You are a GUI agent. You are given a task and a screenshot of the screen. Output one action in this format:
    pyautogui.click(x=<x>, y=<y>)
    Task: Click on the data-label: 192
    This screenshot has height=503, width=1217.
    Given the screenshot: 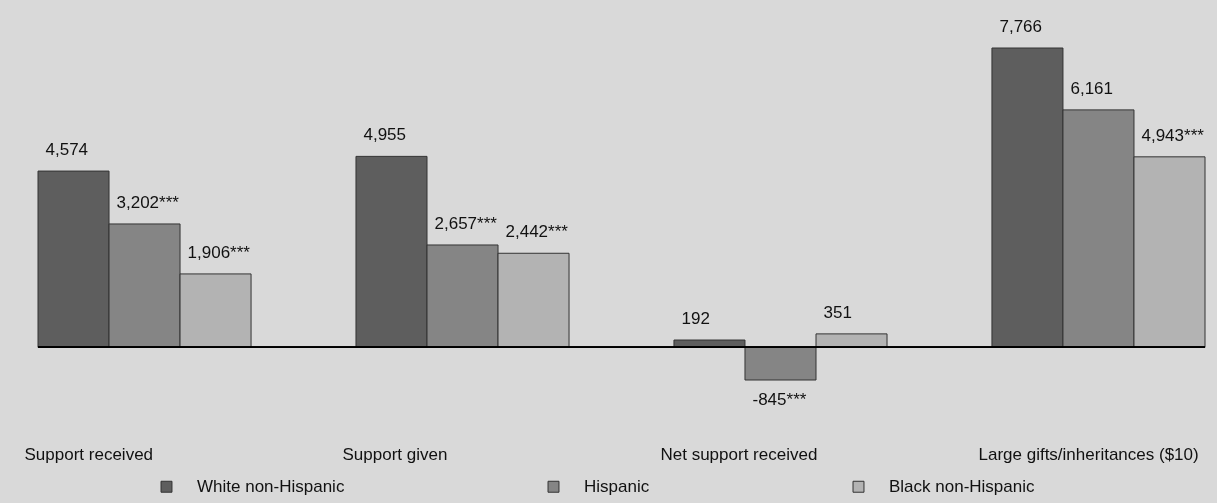 What is the action you would take?
    pyautogui.click(x=695, y=319)
    